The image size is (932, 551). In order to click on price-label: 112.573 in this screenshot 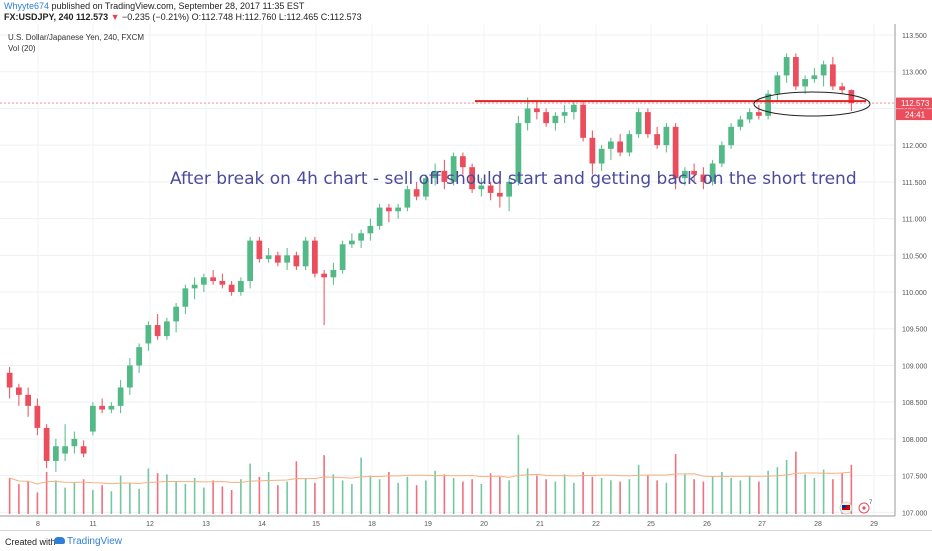, I will do `click(915, 103)`.